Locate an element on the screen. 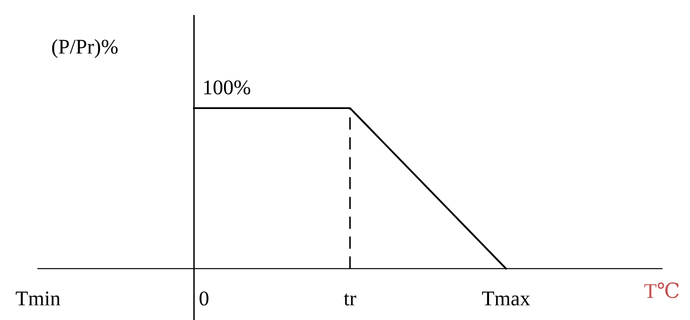 The image size is (690, 320). x-tick-label: 0 is located at coordinates (204, 298).